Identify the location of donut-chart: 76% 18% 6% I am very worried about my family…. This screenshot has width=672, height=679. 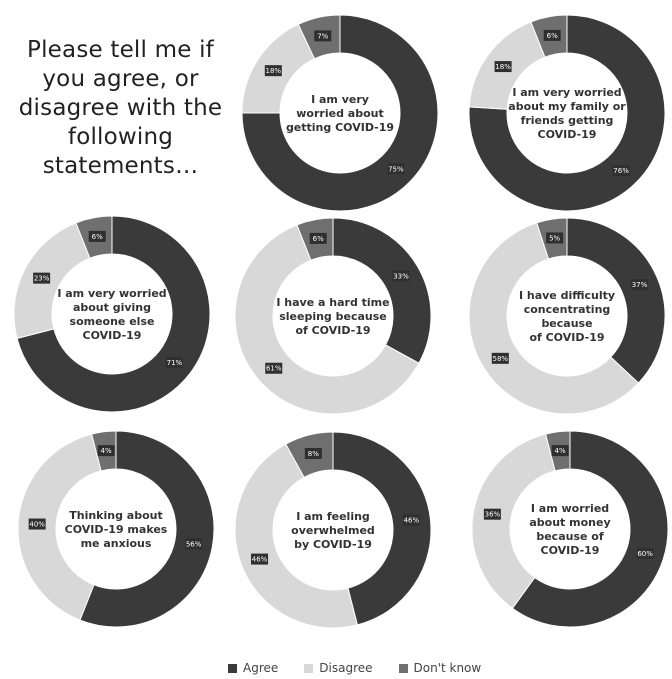
(567, 113).